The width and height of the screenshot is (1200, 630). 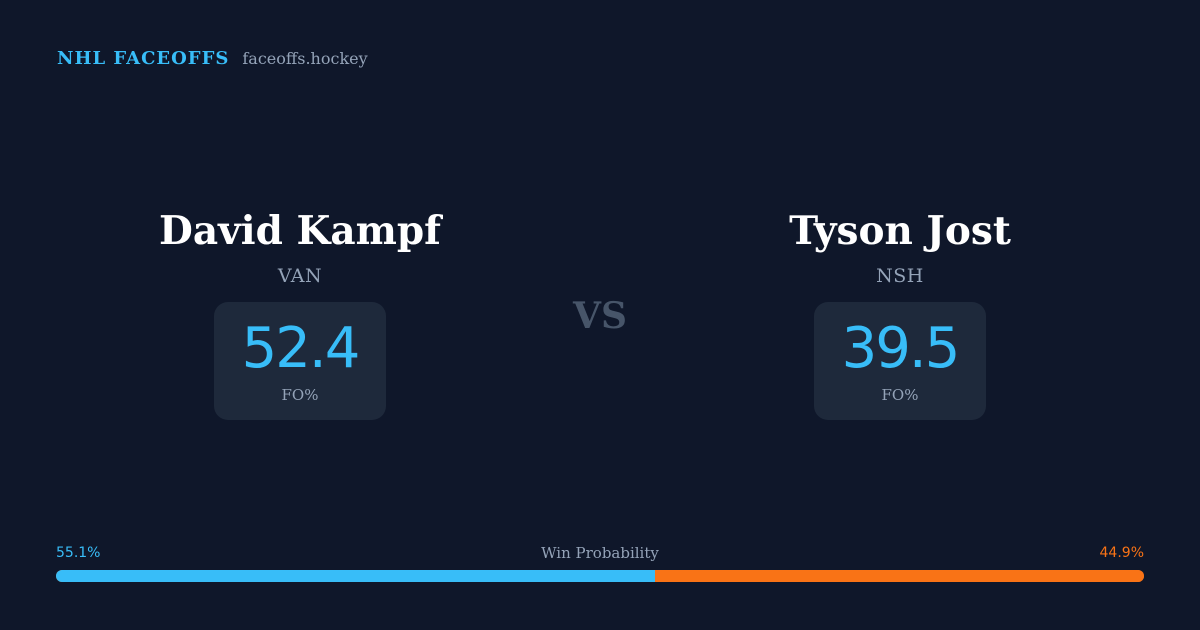 What do you see at coordinates (300, 231) in the screenshot?
I see `player-name: David Kampf` at bounding box center [300, 231].